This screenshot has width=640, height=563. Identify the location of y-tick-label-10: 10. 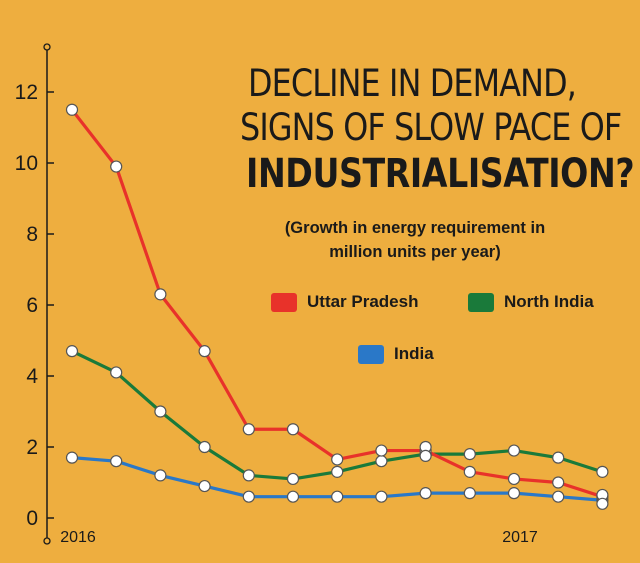
(26, 163).